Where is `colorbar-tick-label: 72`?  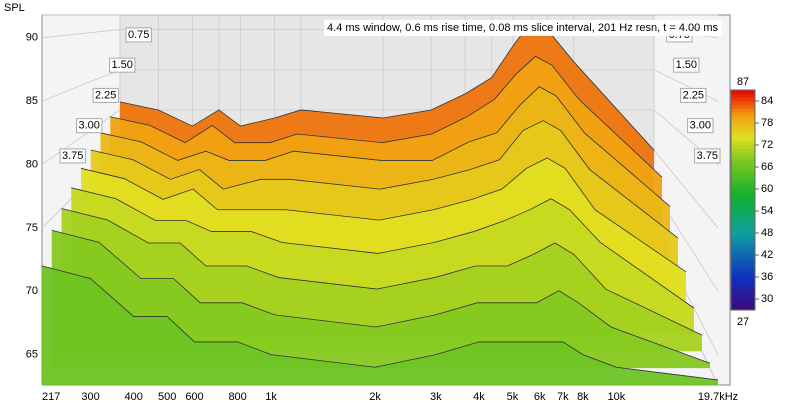
colorbar-tick-label: 72 is located at coordinates (767, 145).